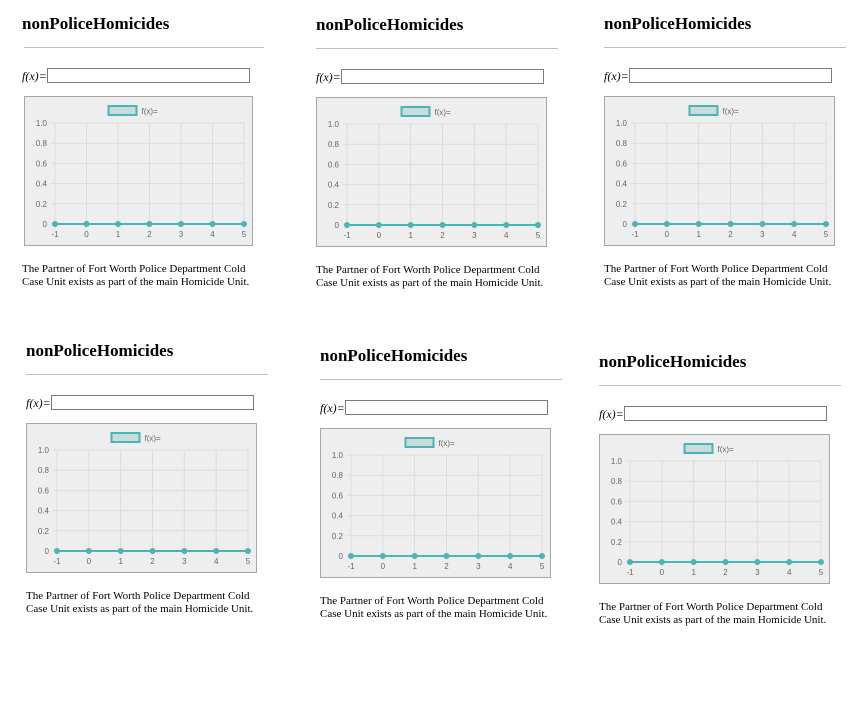  I want to click on fx-label: f(x)=, so click(328, 76).